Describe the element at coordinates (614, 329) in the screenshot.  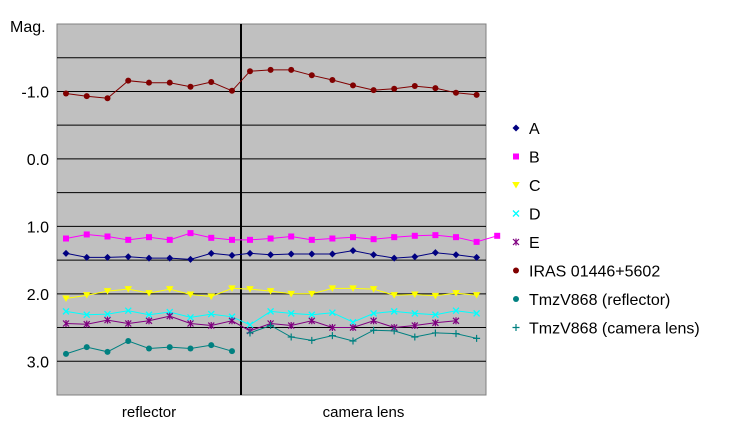
I see `legend-label: TmzV868 (camera lens)` at that location.